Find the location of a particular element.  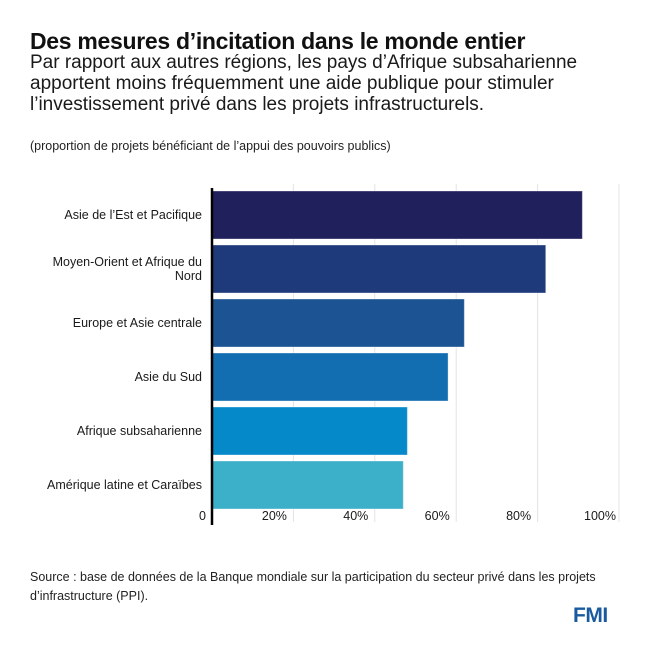

fmi-logo: FMI is located at coordinates (590, 615).